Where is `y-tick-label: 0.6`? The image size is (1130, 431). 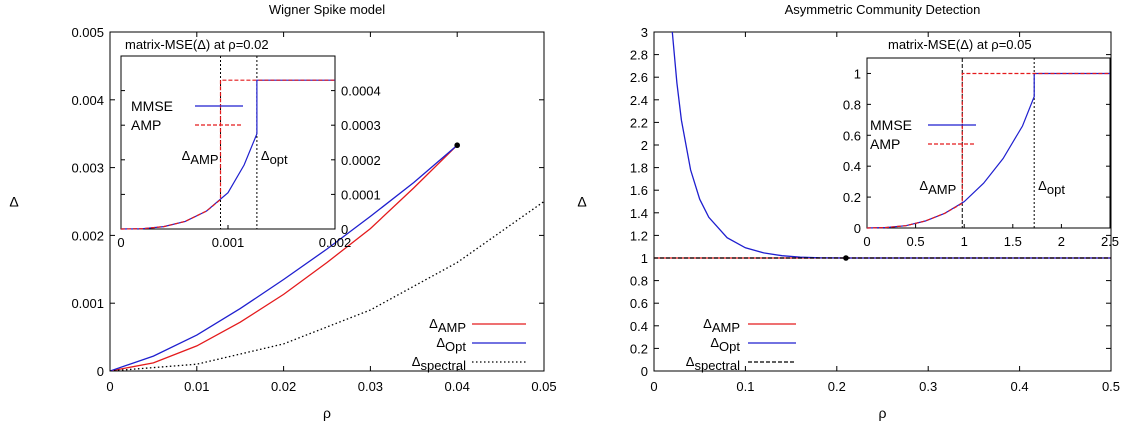 y-tick-label: 0.6 is located at coordinates (639, 303).